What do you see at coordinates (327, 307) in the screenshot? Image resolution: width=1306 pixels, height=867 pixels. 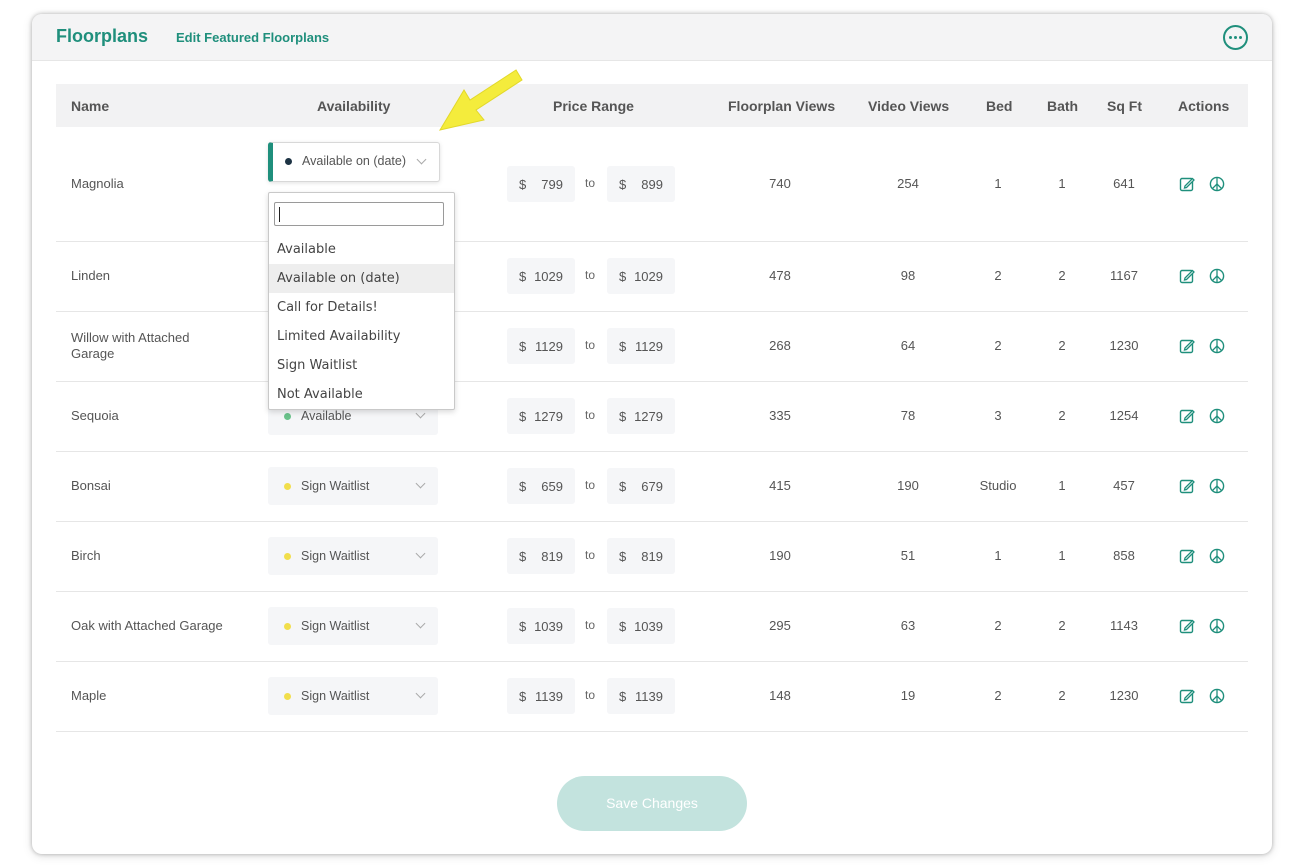 I see `dropdown-option: Call for Details!` at bounding box center [327, 307].